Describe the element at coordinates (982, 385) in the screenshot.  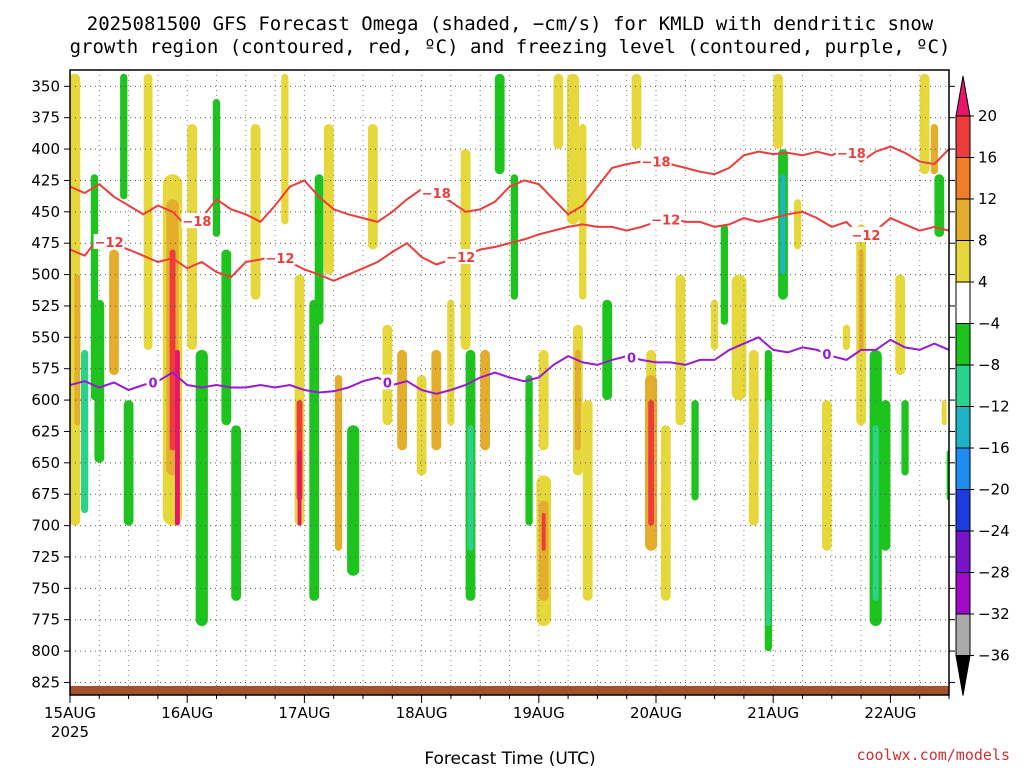
I see `colorbar: 20 16 12 8 4 −4 −8 −12 −16 −20 −24 −28 −32 −36` at that location.